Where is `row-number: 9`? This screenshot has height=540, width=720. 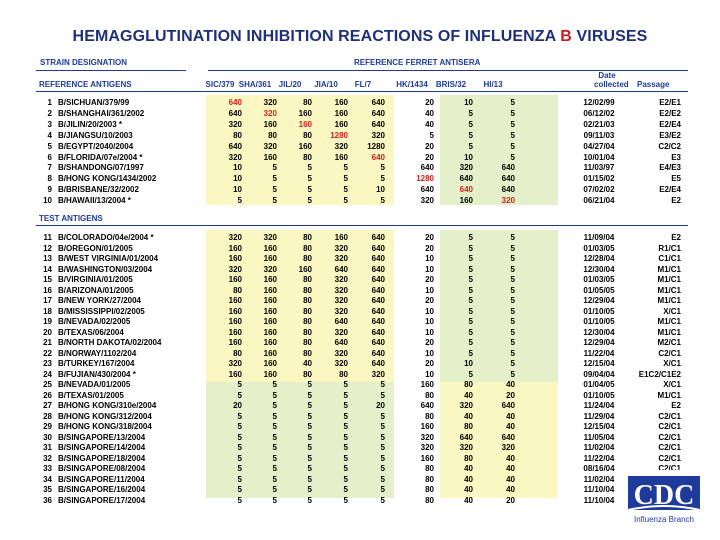 row-number: 9 is located at coordinates (49, 190).